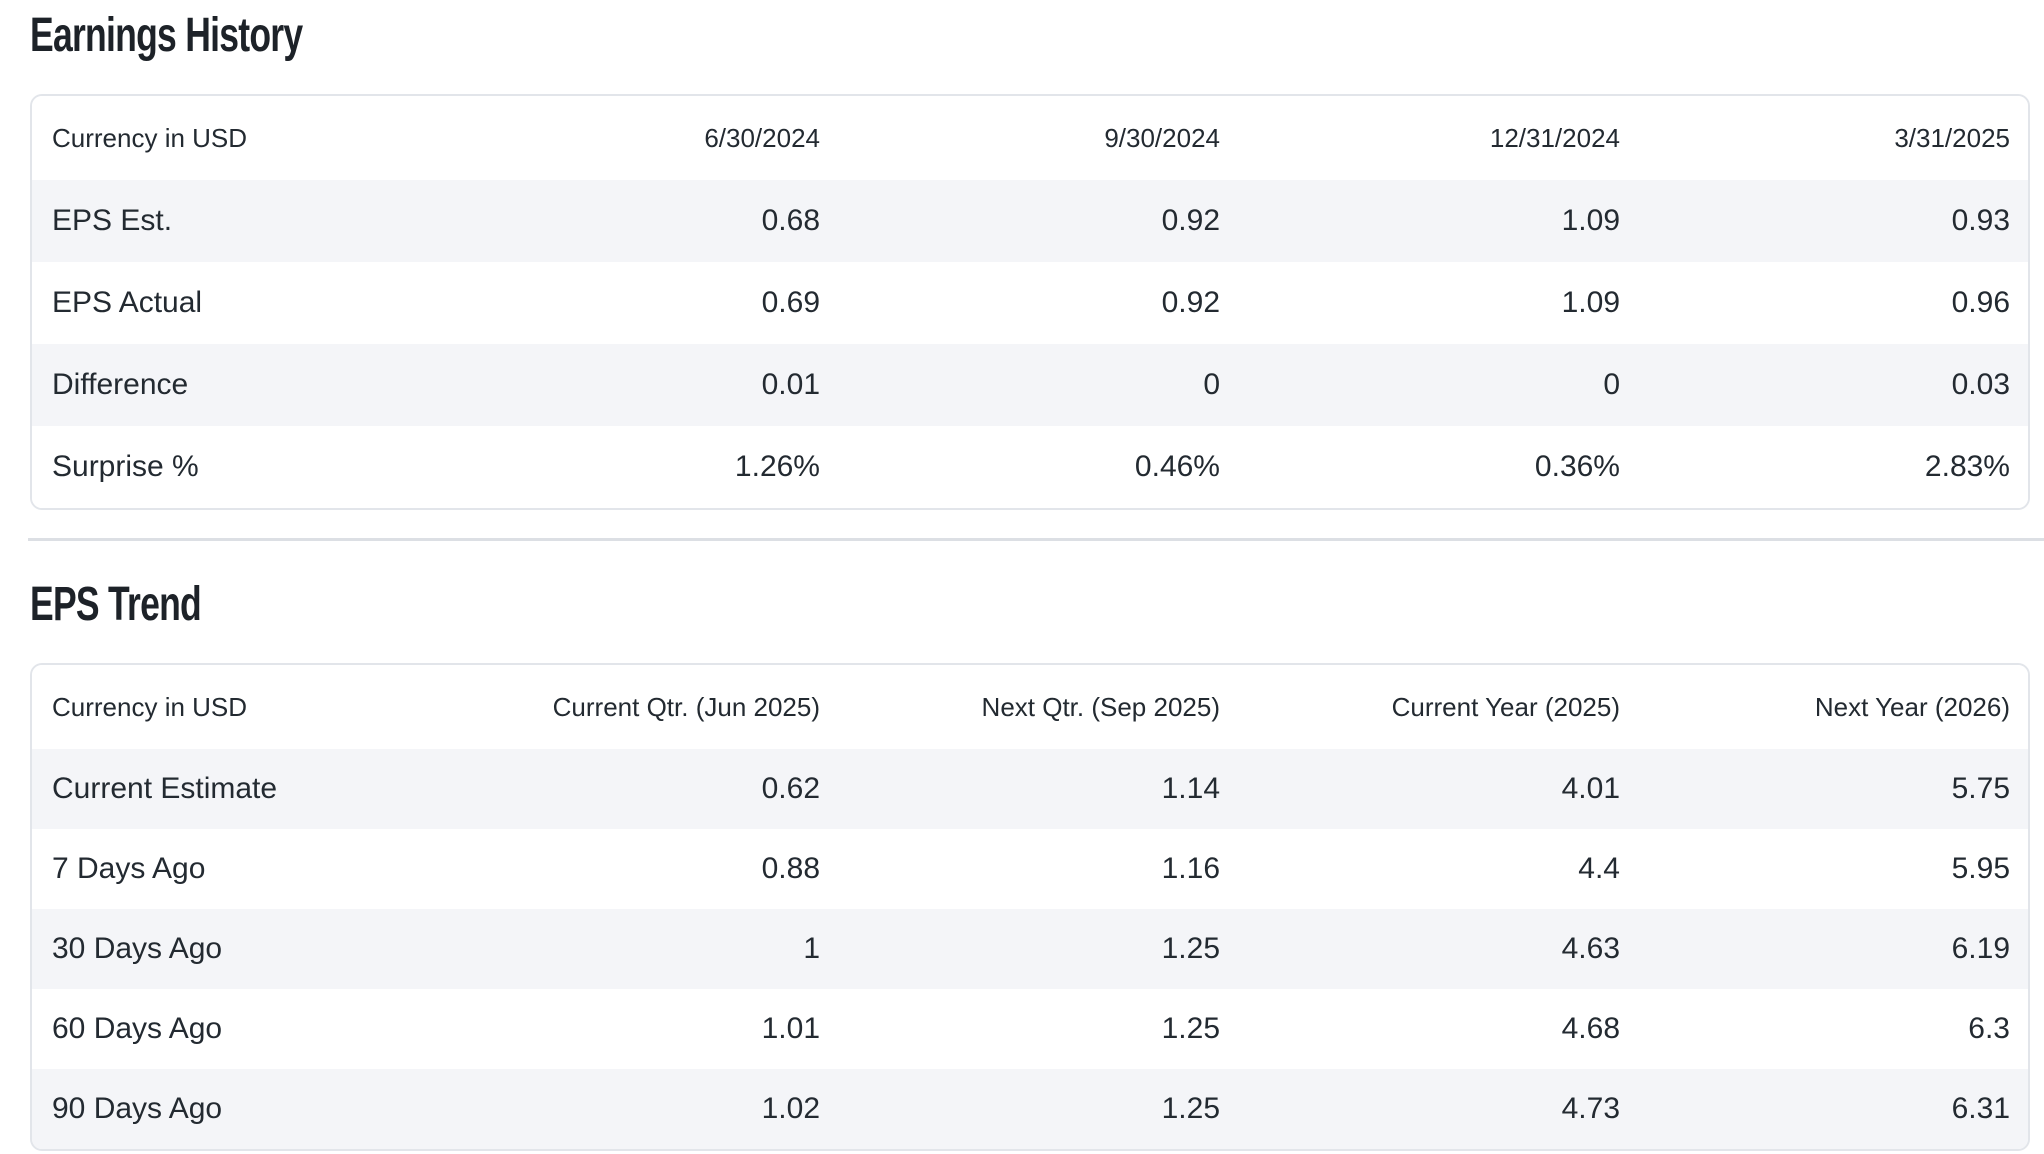 The image size is (2044, 1154). I want to click on section-divider, so click(1036, 539).